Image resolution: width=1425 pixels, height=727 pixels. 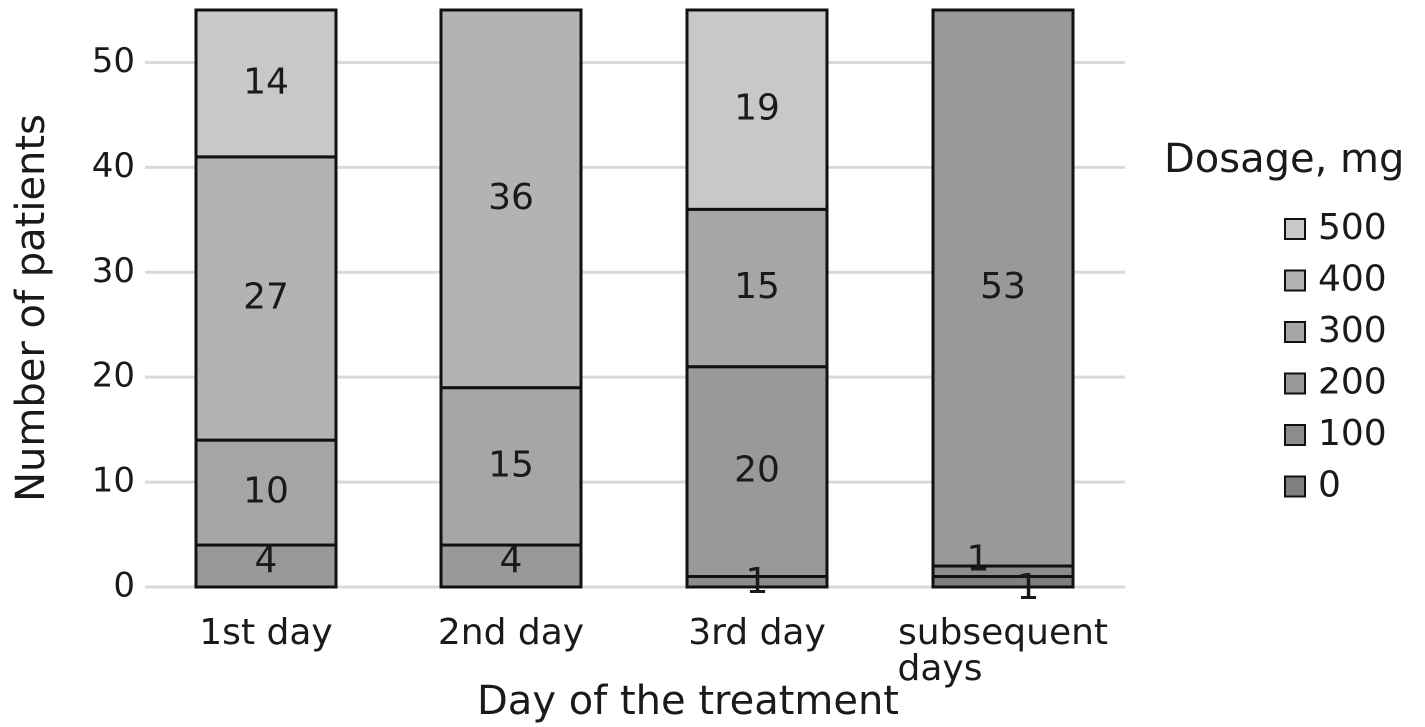 I want to click on data-label: 10, so click(x=266, y=491).